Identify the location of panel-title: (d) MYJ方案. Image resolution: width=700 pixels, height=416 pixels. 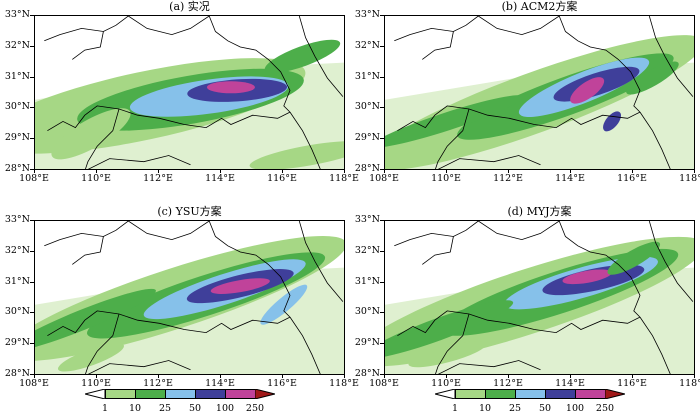
(539, 211).